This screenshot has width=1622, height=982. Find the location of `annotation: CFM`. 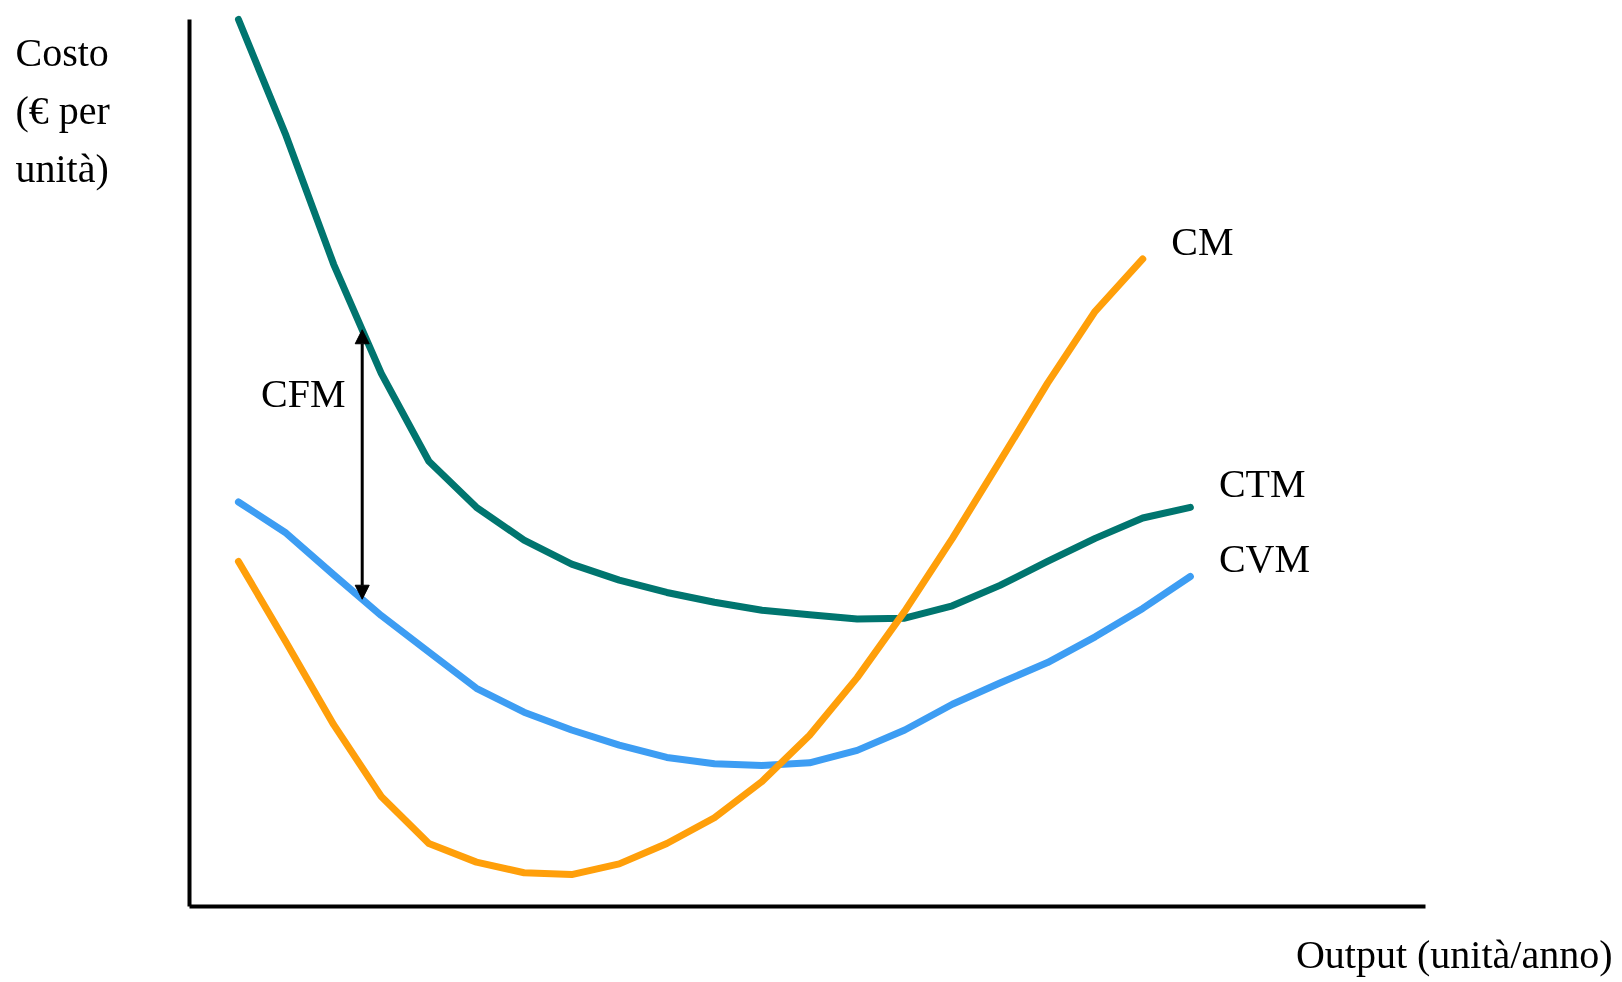

annotation: CFM is located at coordinates (303, 394).